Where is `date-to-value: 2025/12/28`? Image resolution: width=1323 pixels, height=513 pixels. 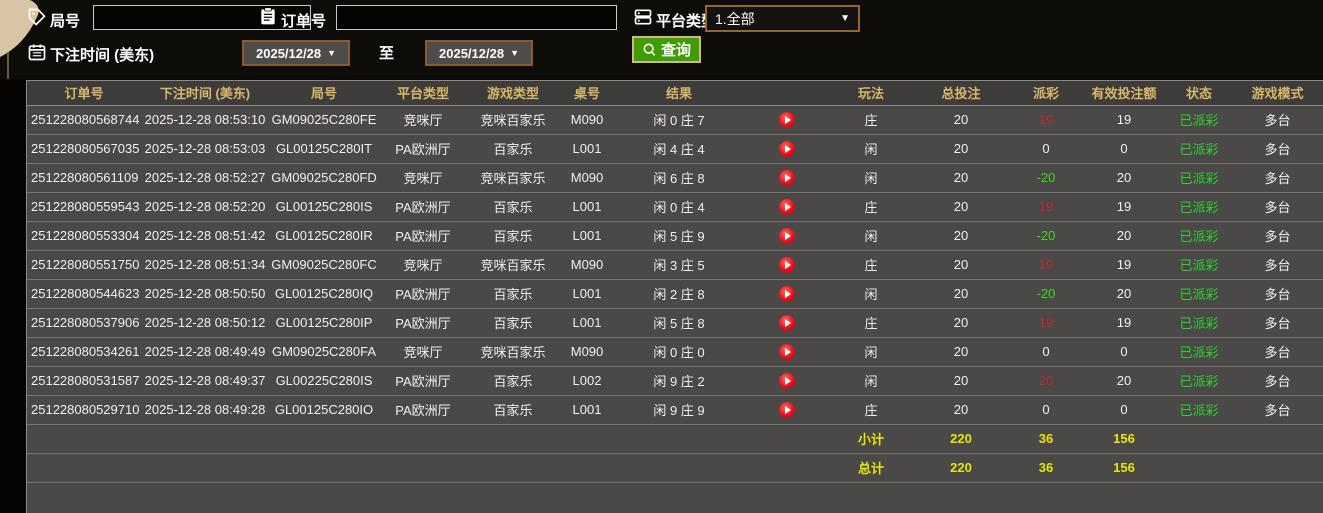 date-to-value: 2025/12/28 is located at coordinates (472, 53).